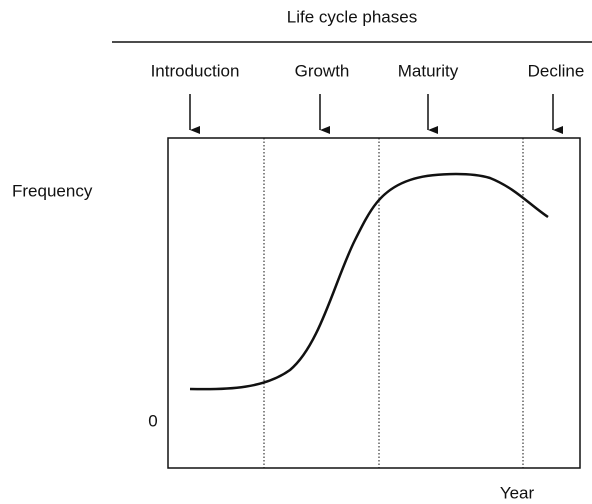 The image size is (592, 504). Describe the element at coordinates (376, 114) in the screenshot. I see `phase-arrows` at that location.